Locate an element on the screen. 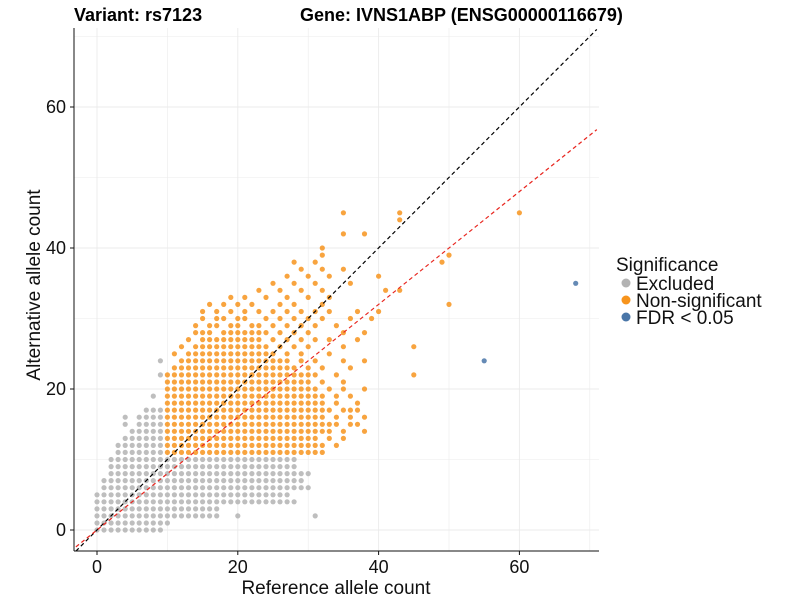 The width and height of the screenshot is (800, 600). x-tick-label: 40 is located at coordinates (379, 567).